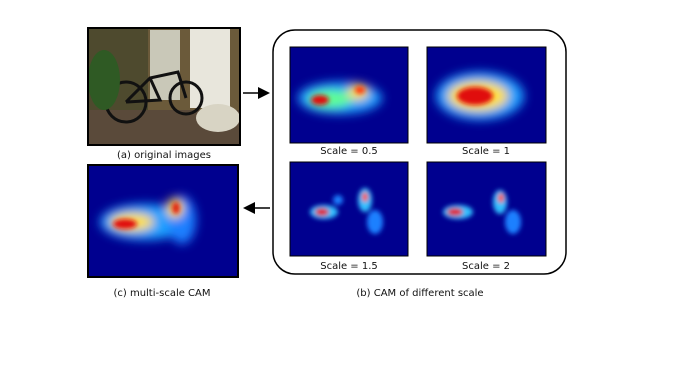 This screenshot has height=379, width=677. What do you see at coordinates (164, 155) in the screenshot?
I see `caption: (a) original images` at bounding box center [164, 155].